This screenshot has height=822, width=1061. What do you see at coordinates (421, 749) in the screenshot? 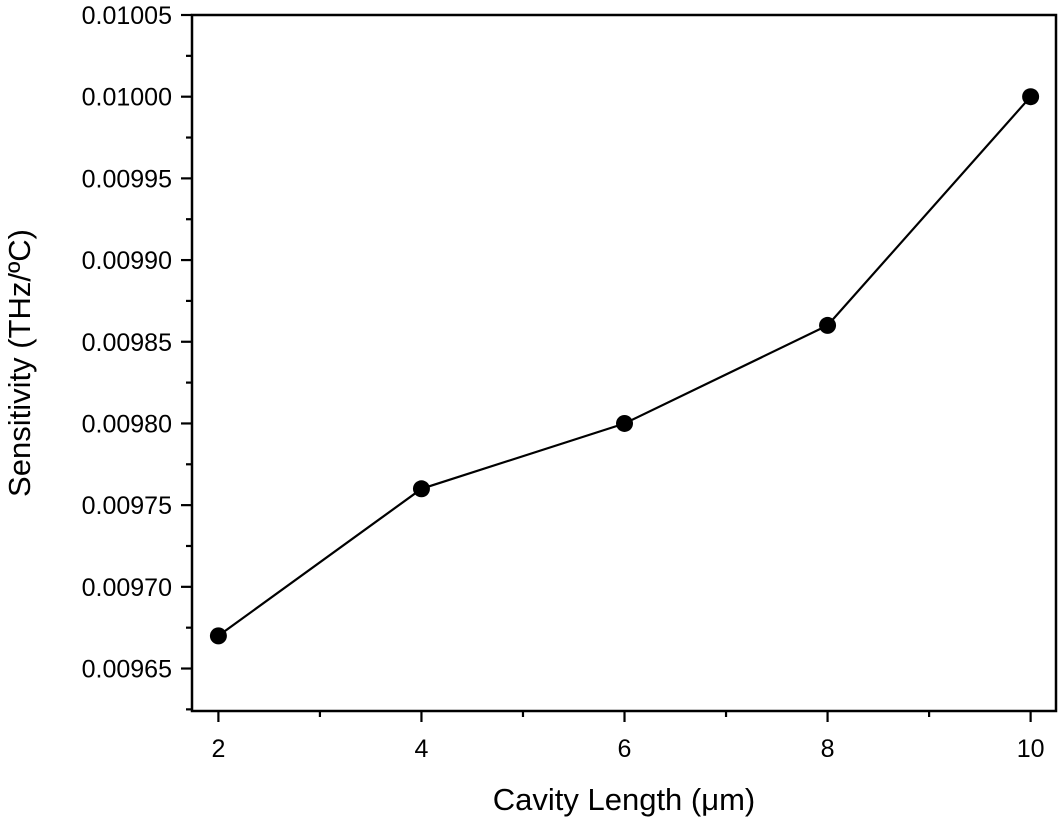
I see `x-tick-label: 4` at bounding box center [421, 749].